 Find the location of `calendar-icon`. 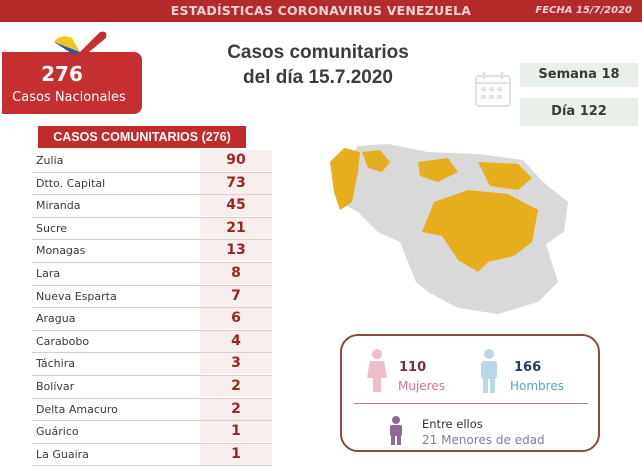

calendar-icon is located at coordinates (493, 89).